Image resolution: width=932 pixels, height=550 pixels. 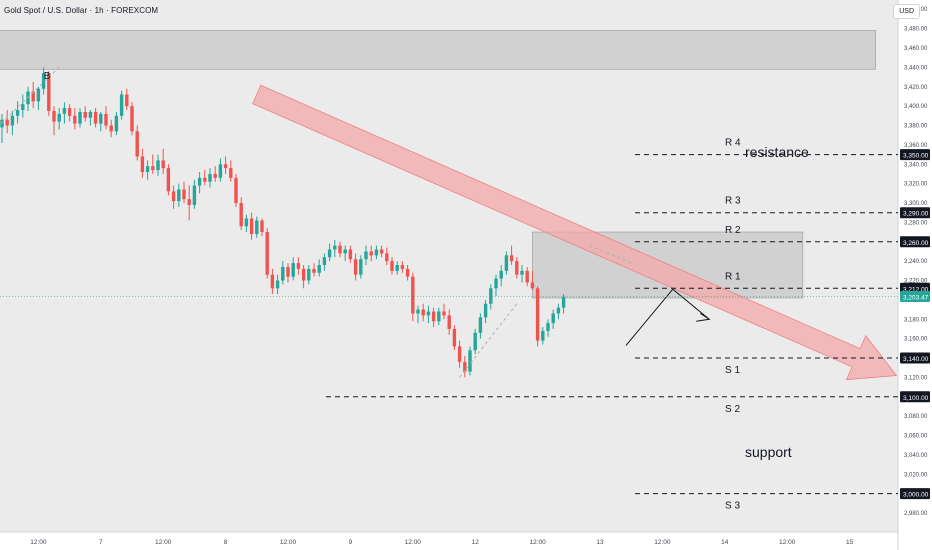 I want to click on y-tick-label: 3,080.00, so click(x=916, y=417).